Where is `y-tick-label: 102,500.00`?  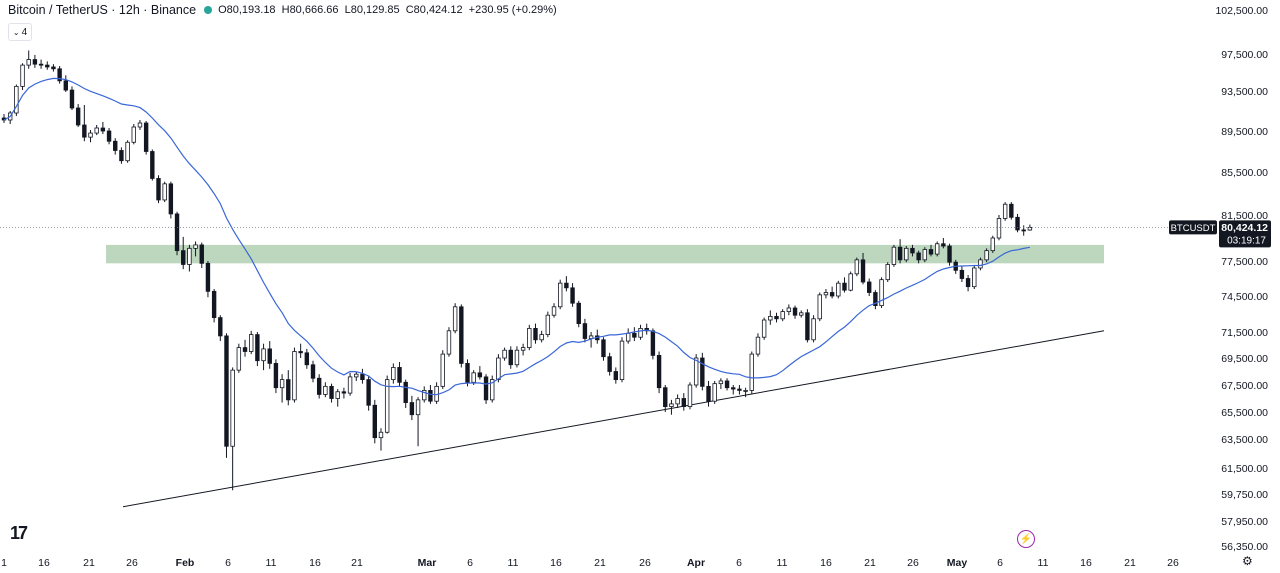 y-tick-label: 102,500.00 is located at coordinates (1241, 11).